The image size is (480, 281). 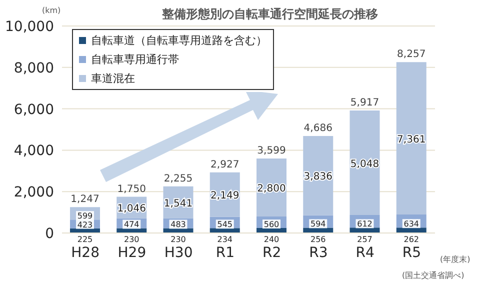 I want to click on x-tick-label: R1, so click(x=225, y=252).